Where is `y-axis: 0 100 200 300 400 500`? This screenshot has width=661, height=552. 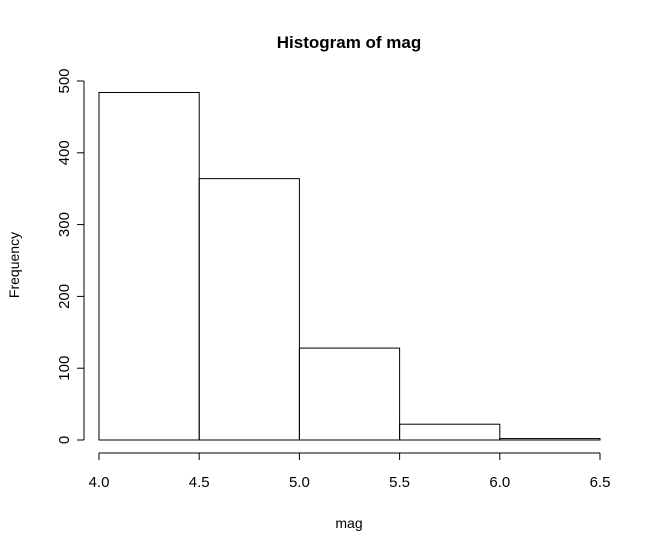
y-axis: 0 100 200 300 400 500 is located at coordinates (70, 256).